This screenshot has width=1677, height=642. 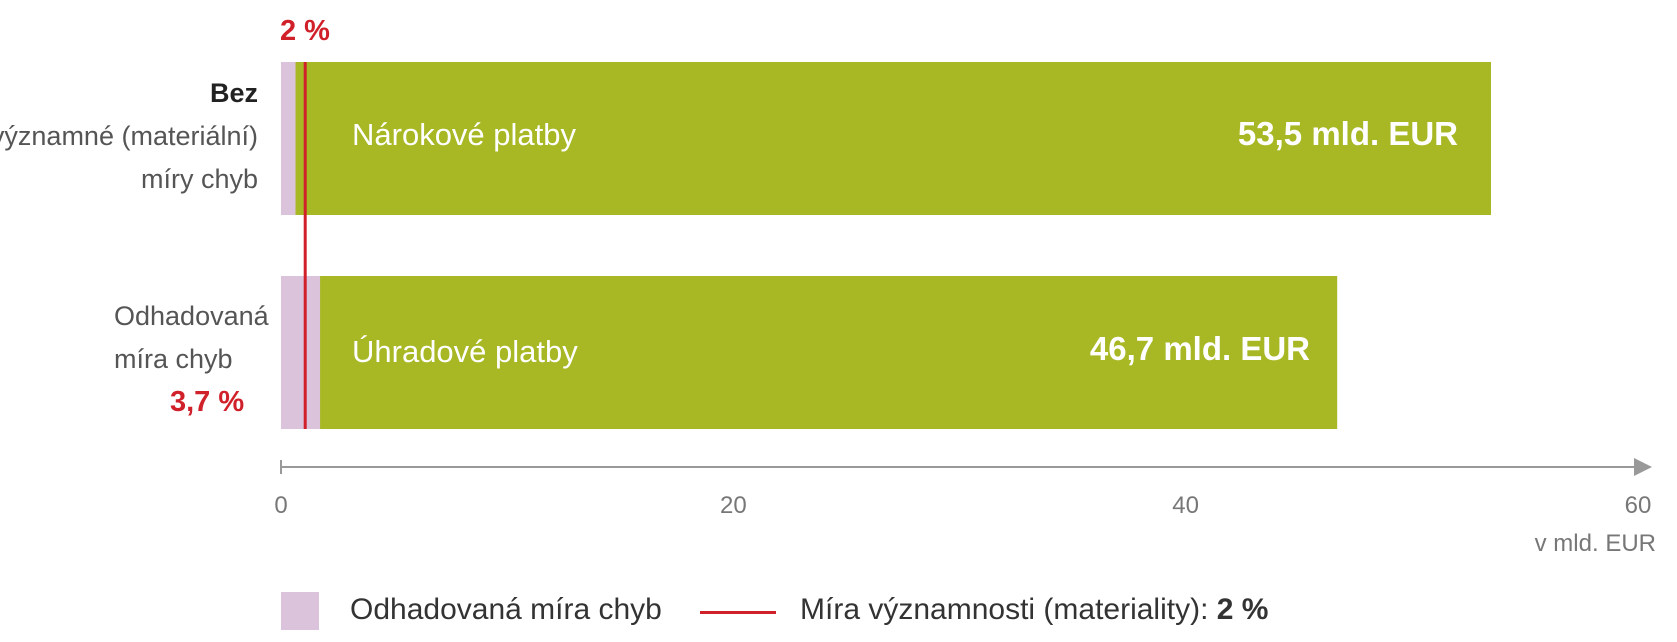 What do you see at coordinates (1595, 543) in the screenshot?
I see `x-axis-unit-label: v mld. EUR` at bounding box center [1595, 543].